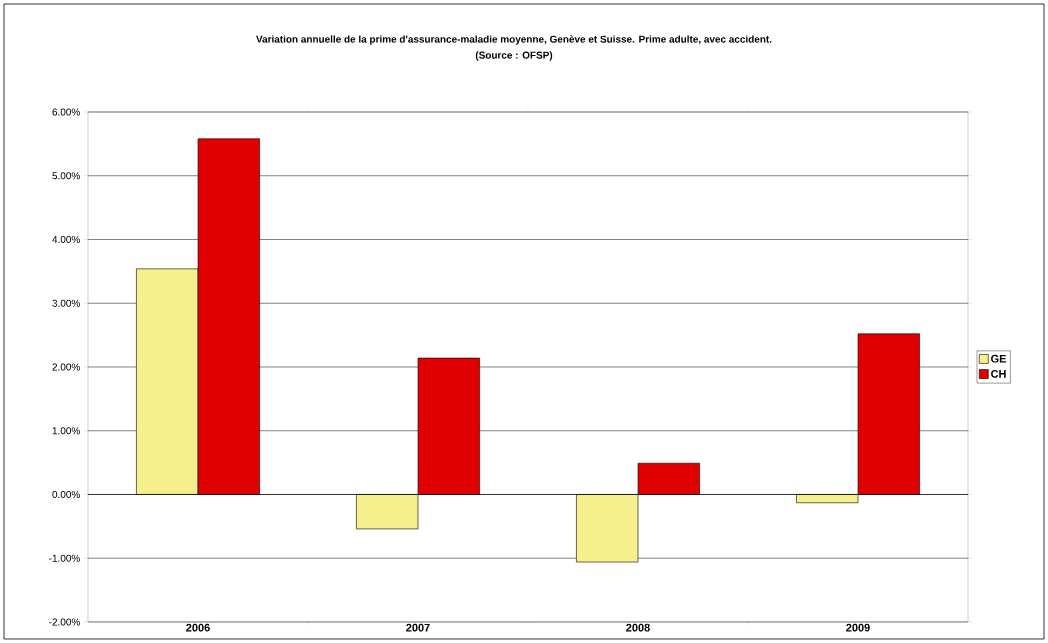 The height and width of the screenshot is (643, 1048). What do you see at coordinates (418, 627) in the screenshot?
I see `x-tick-label: 2007` at bounding box center [418, 627].